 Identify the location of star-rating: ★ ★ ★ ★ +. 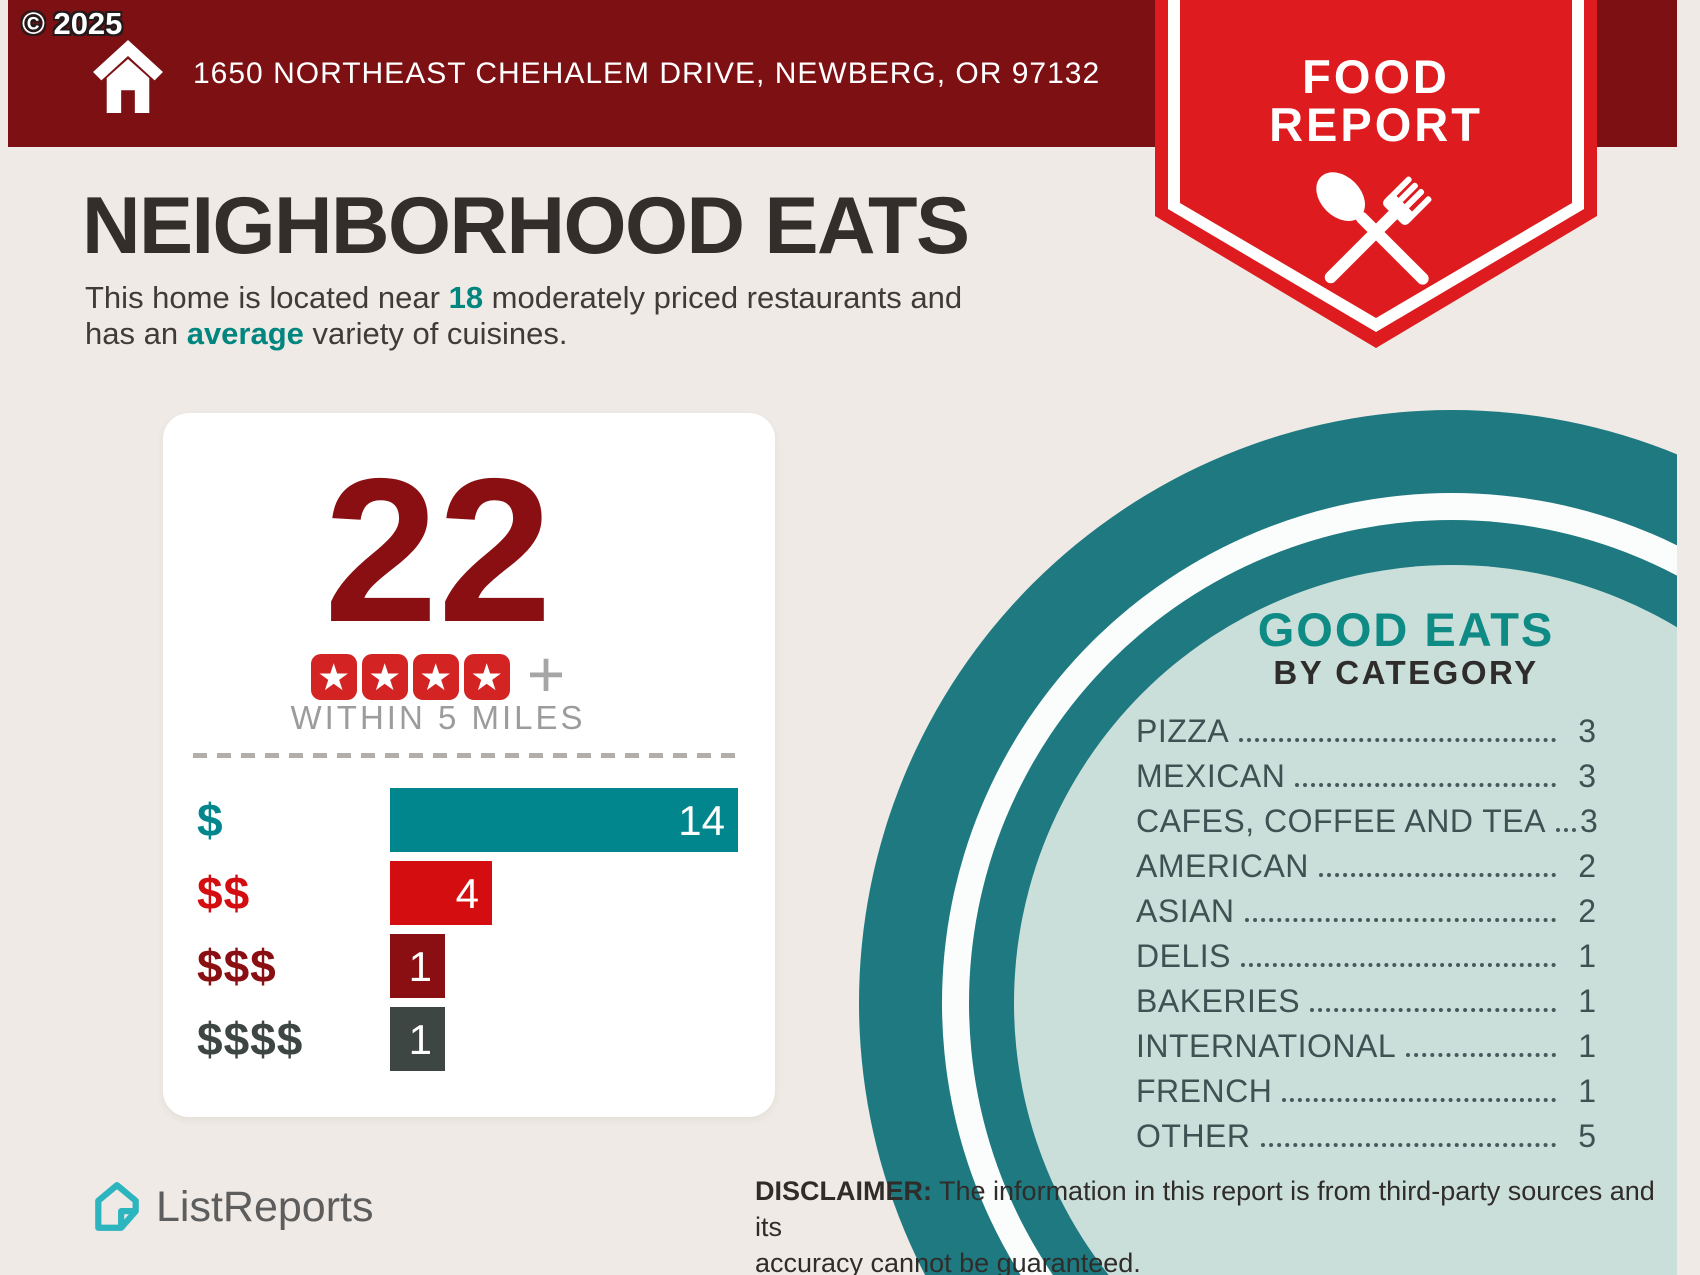
(438, 674).